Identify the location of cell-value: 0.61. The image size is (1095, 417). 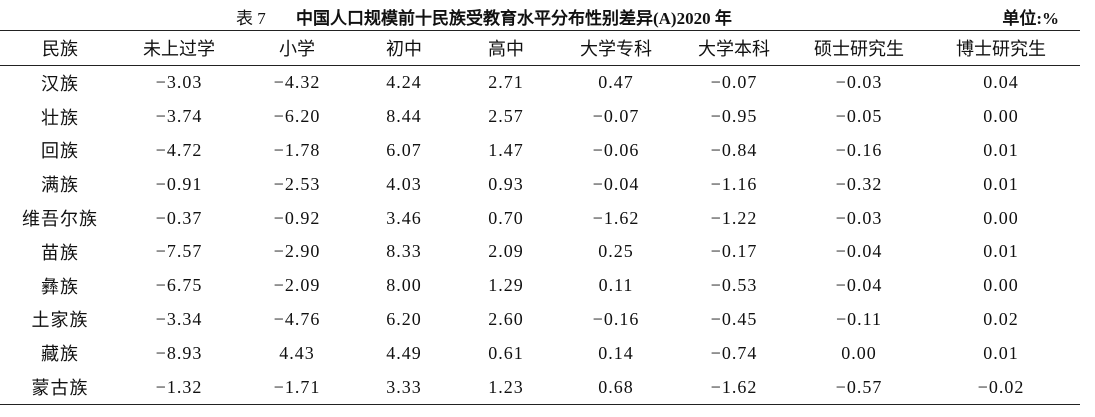
(506, 352).